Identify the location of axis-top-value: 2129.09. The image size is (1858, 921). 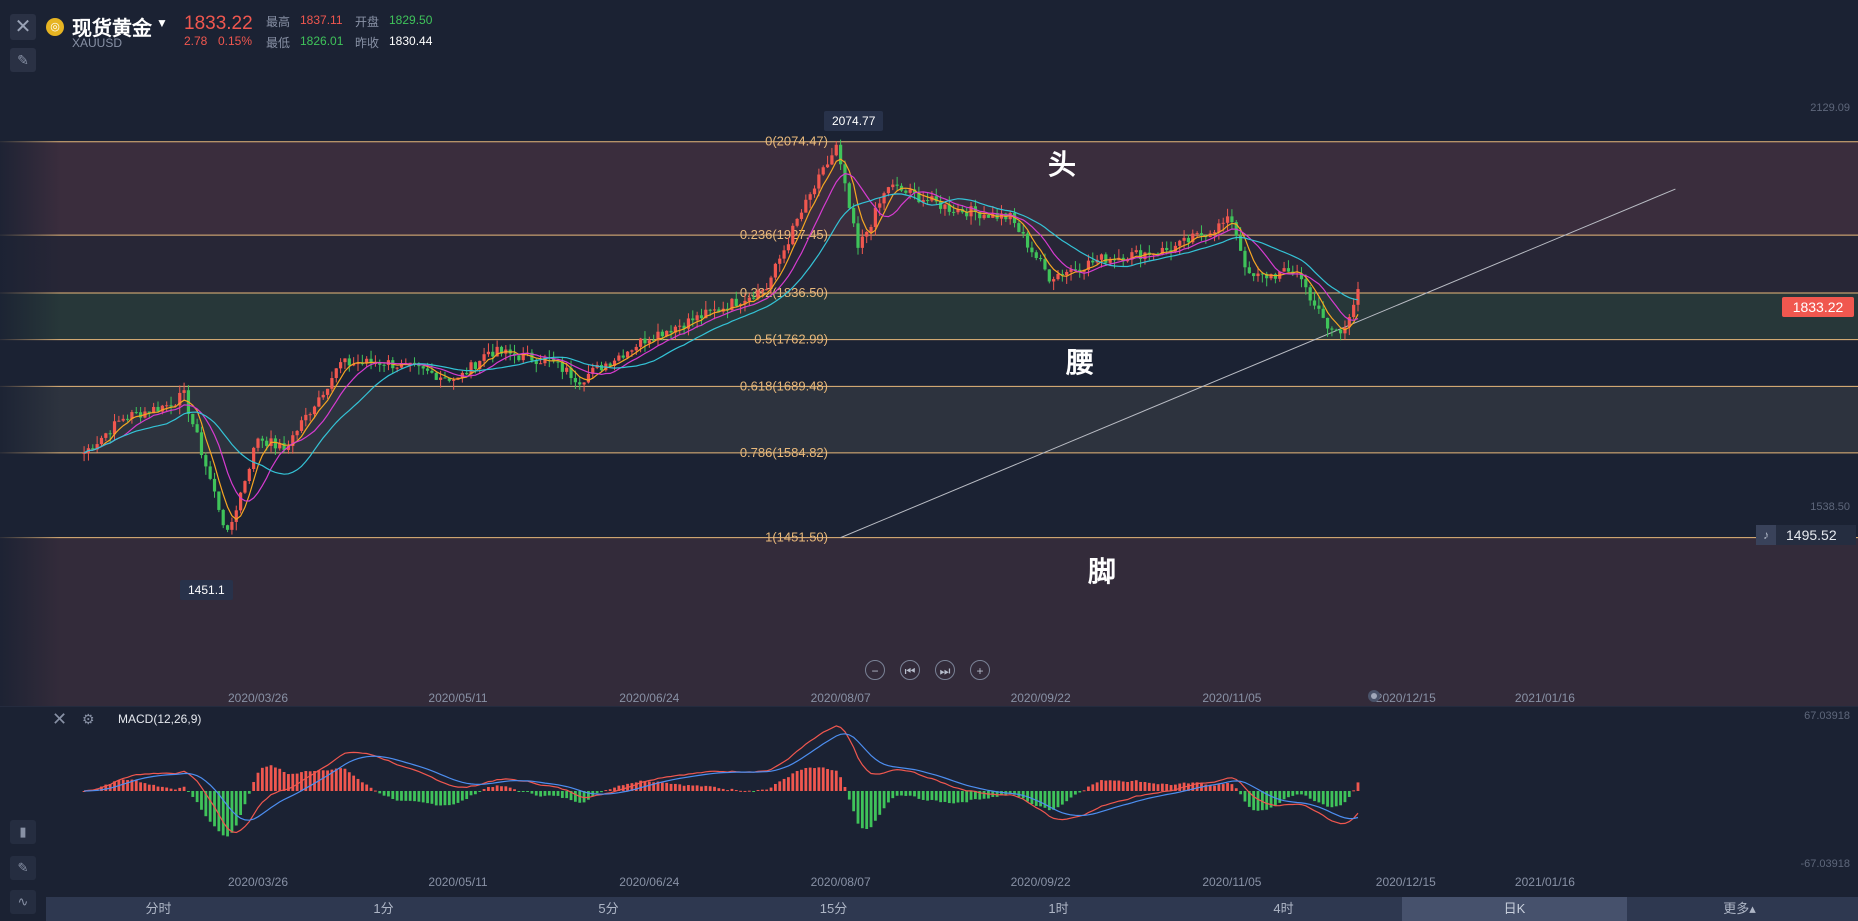
(1830, 108).